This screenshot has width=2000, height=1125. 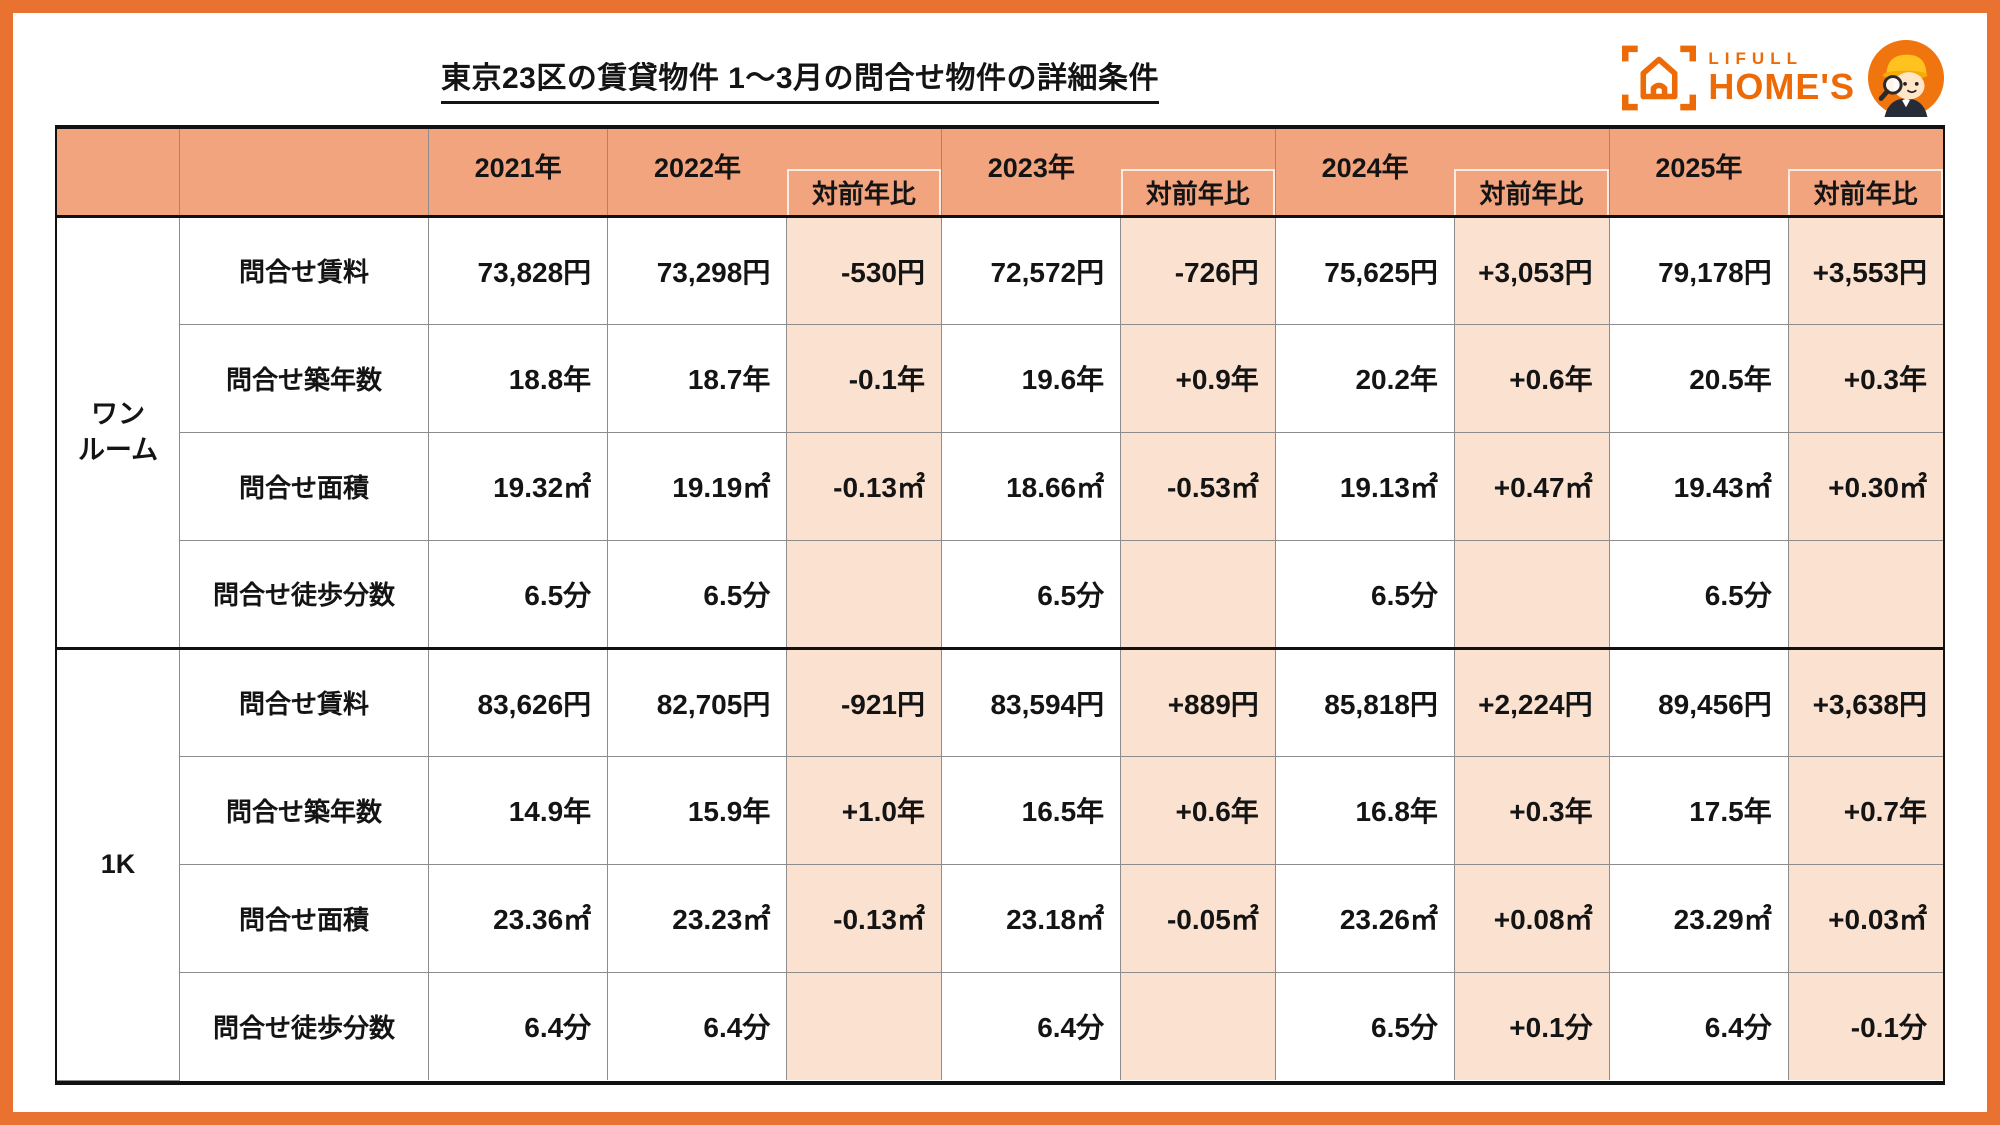 What do you see at coordinates (1365, 918) in the screenshot?
I see `value-cell: 23.26㎡` at bounding box center [1365, 918].